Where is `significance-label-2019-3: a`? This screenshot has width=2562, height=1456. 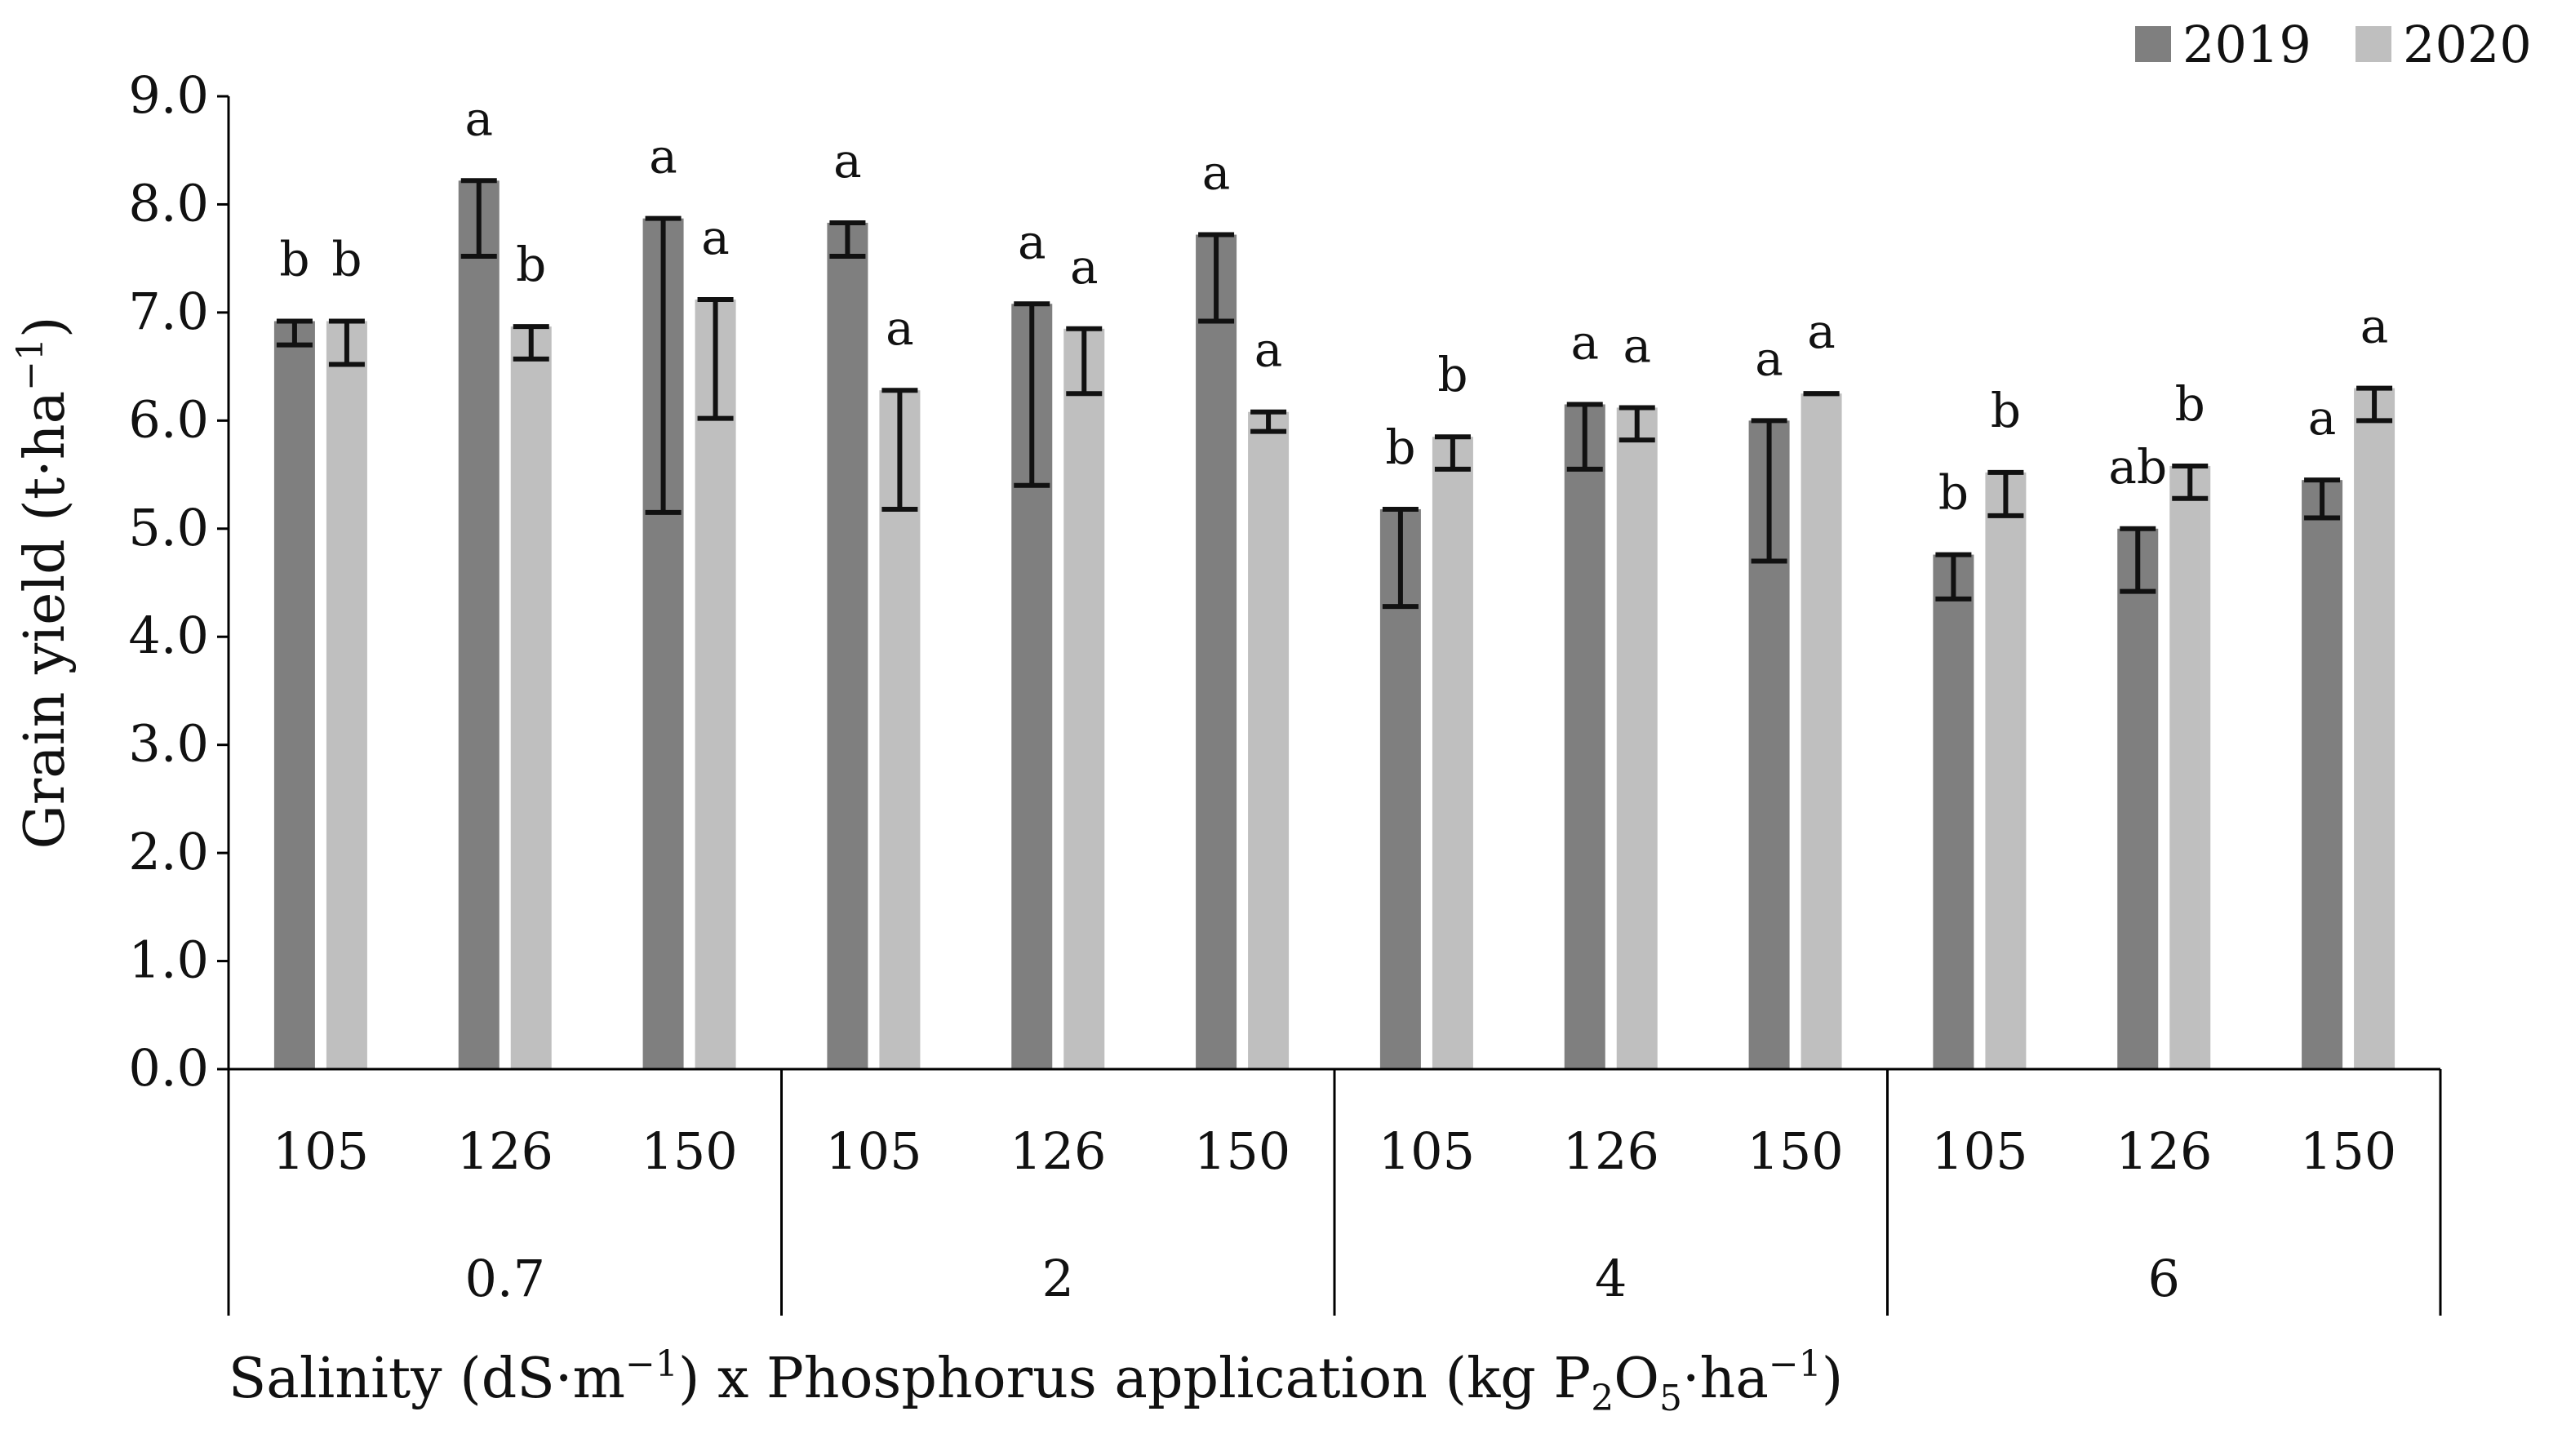
significance-label-2019-3: a is located at coordinates (847, 161).